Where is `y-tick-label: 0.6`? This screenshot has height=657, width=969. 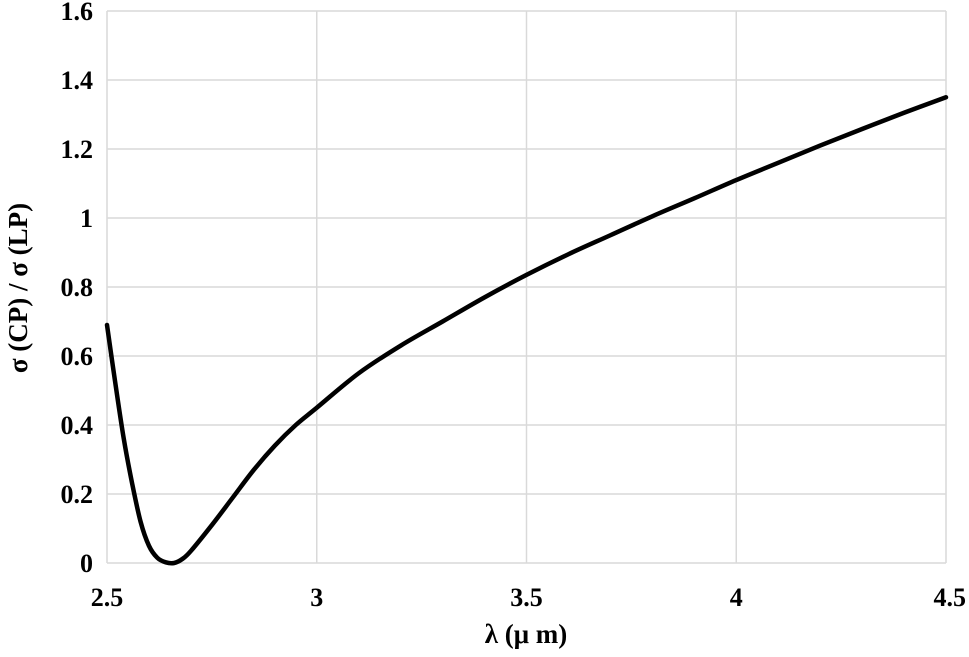
y-tick-label: 0.6 is located at coordinates (77, 356).